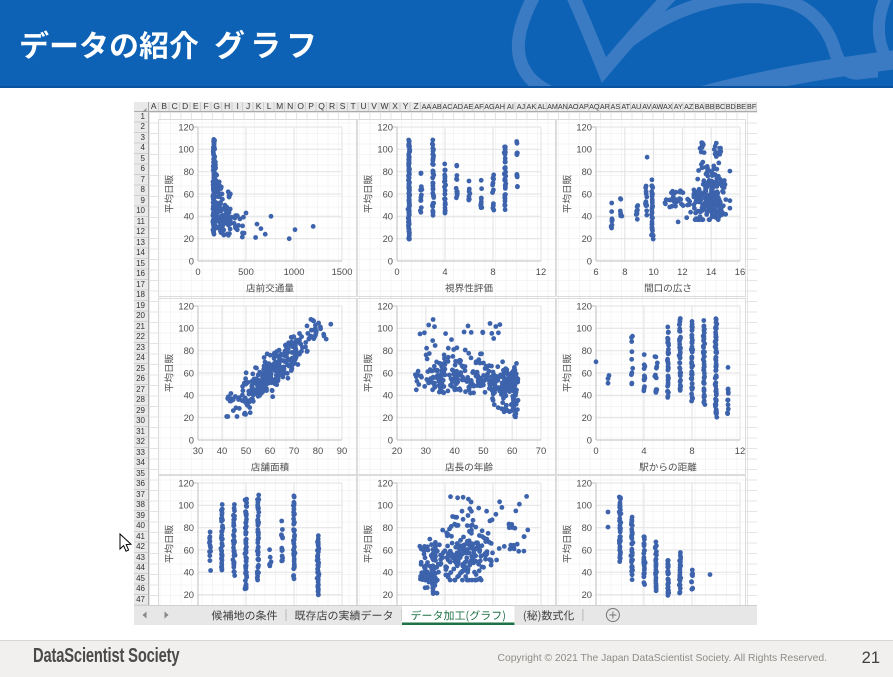 Image resolution: width=893 pixels, height=677 pixels. I want to click on svg-text: 90, so click(342, 450).